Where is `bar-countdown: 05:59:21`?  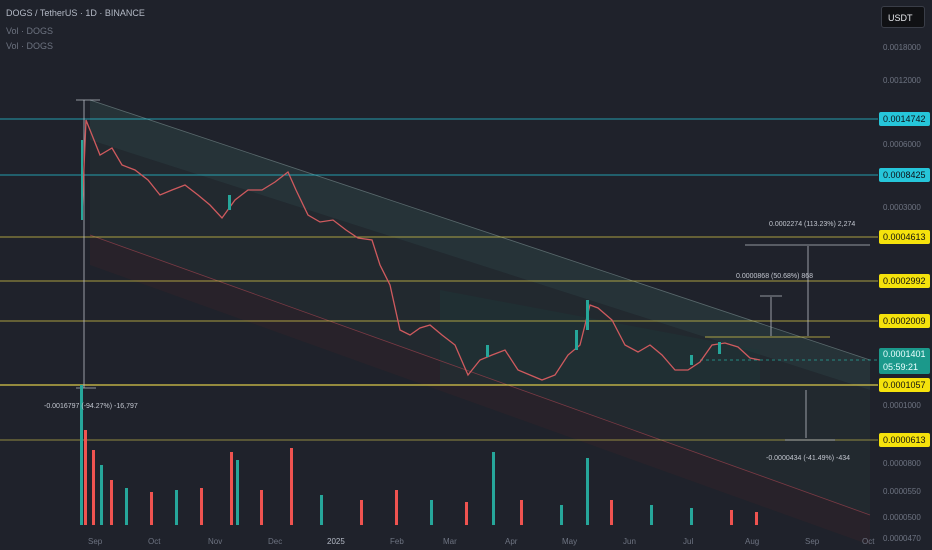
bar-countdown: 05:59:21 is located at coordinates (901, 367).